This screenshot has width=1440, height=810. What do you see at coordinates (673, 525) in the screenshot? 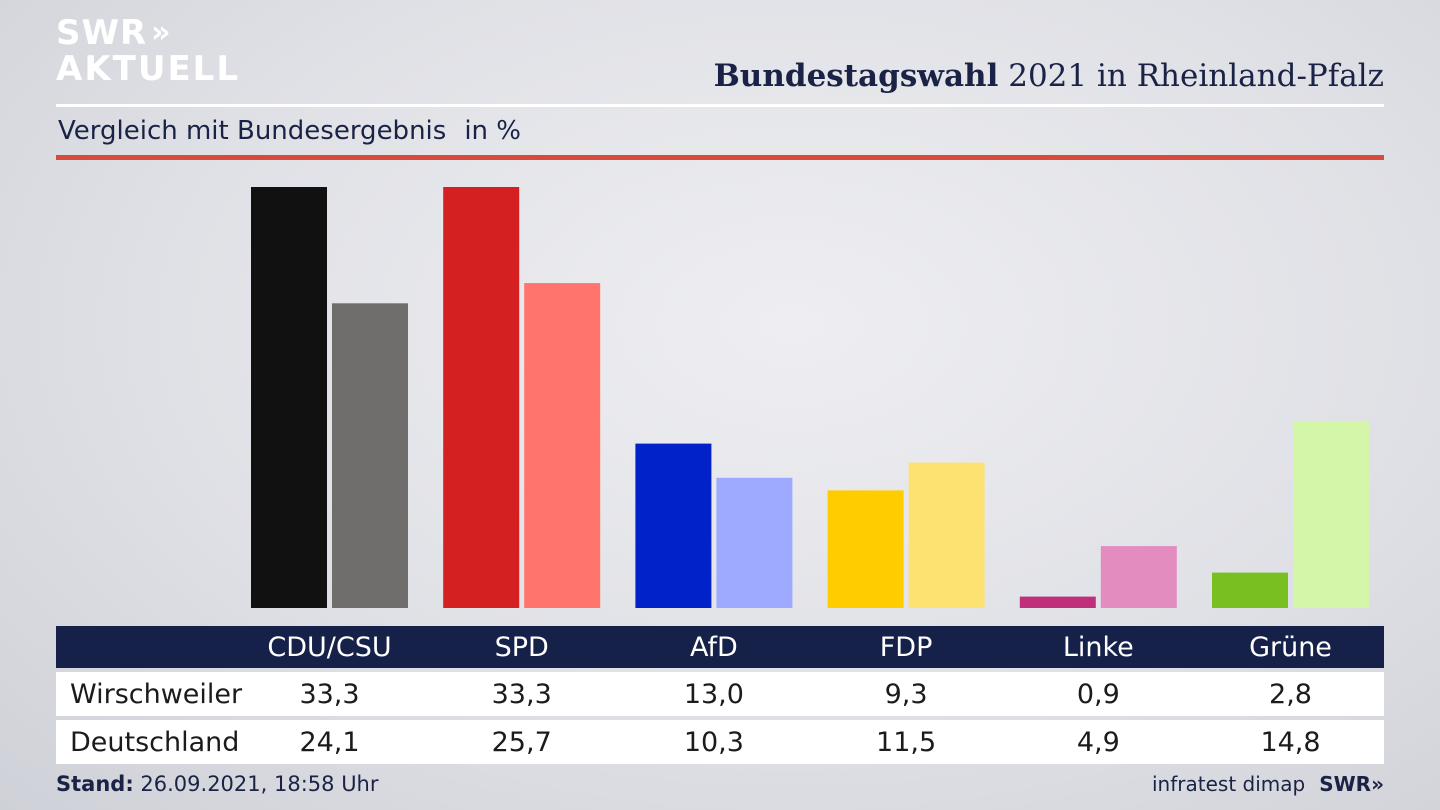
I see `bar-afd-wirschweiler` at bounding box center [673, 525].